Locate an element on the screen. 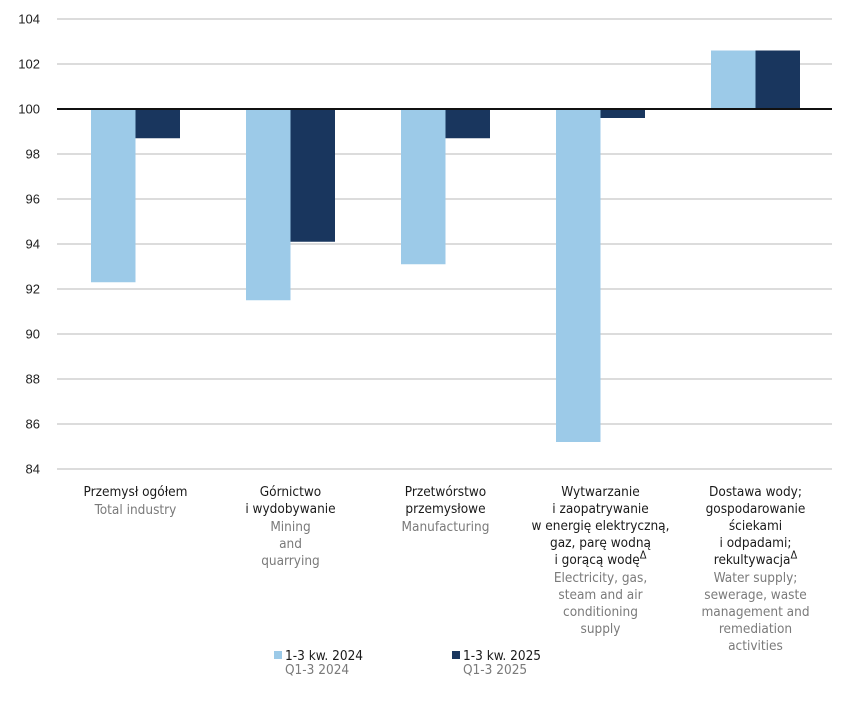 The height and width of the screenshot is (703, 844). legend-label-2025: 1-3 kw. 2025 is located at coordinates (502, 656).